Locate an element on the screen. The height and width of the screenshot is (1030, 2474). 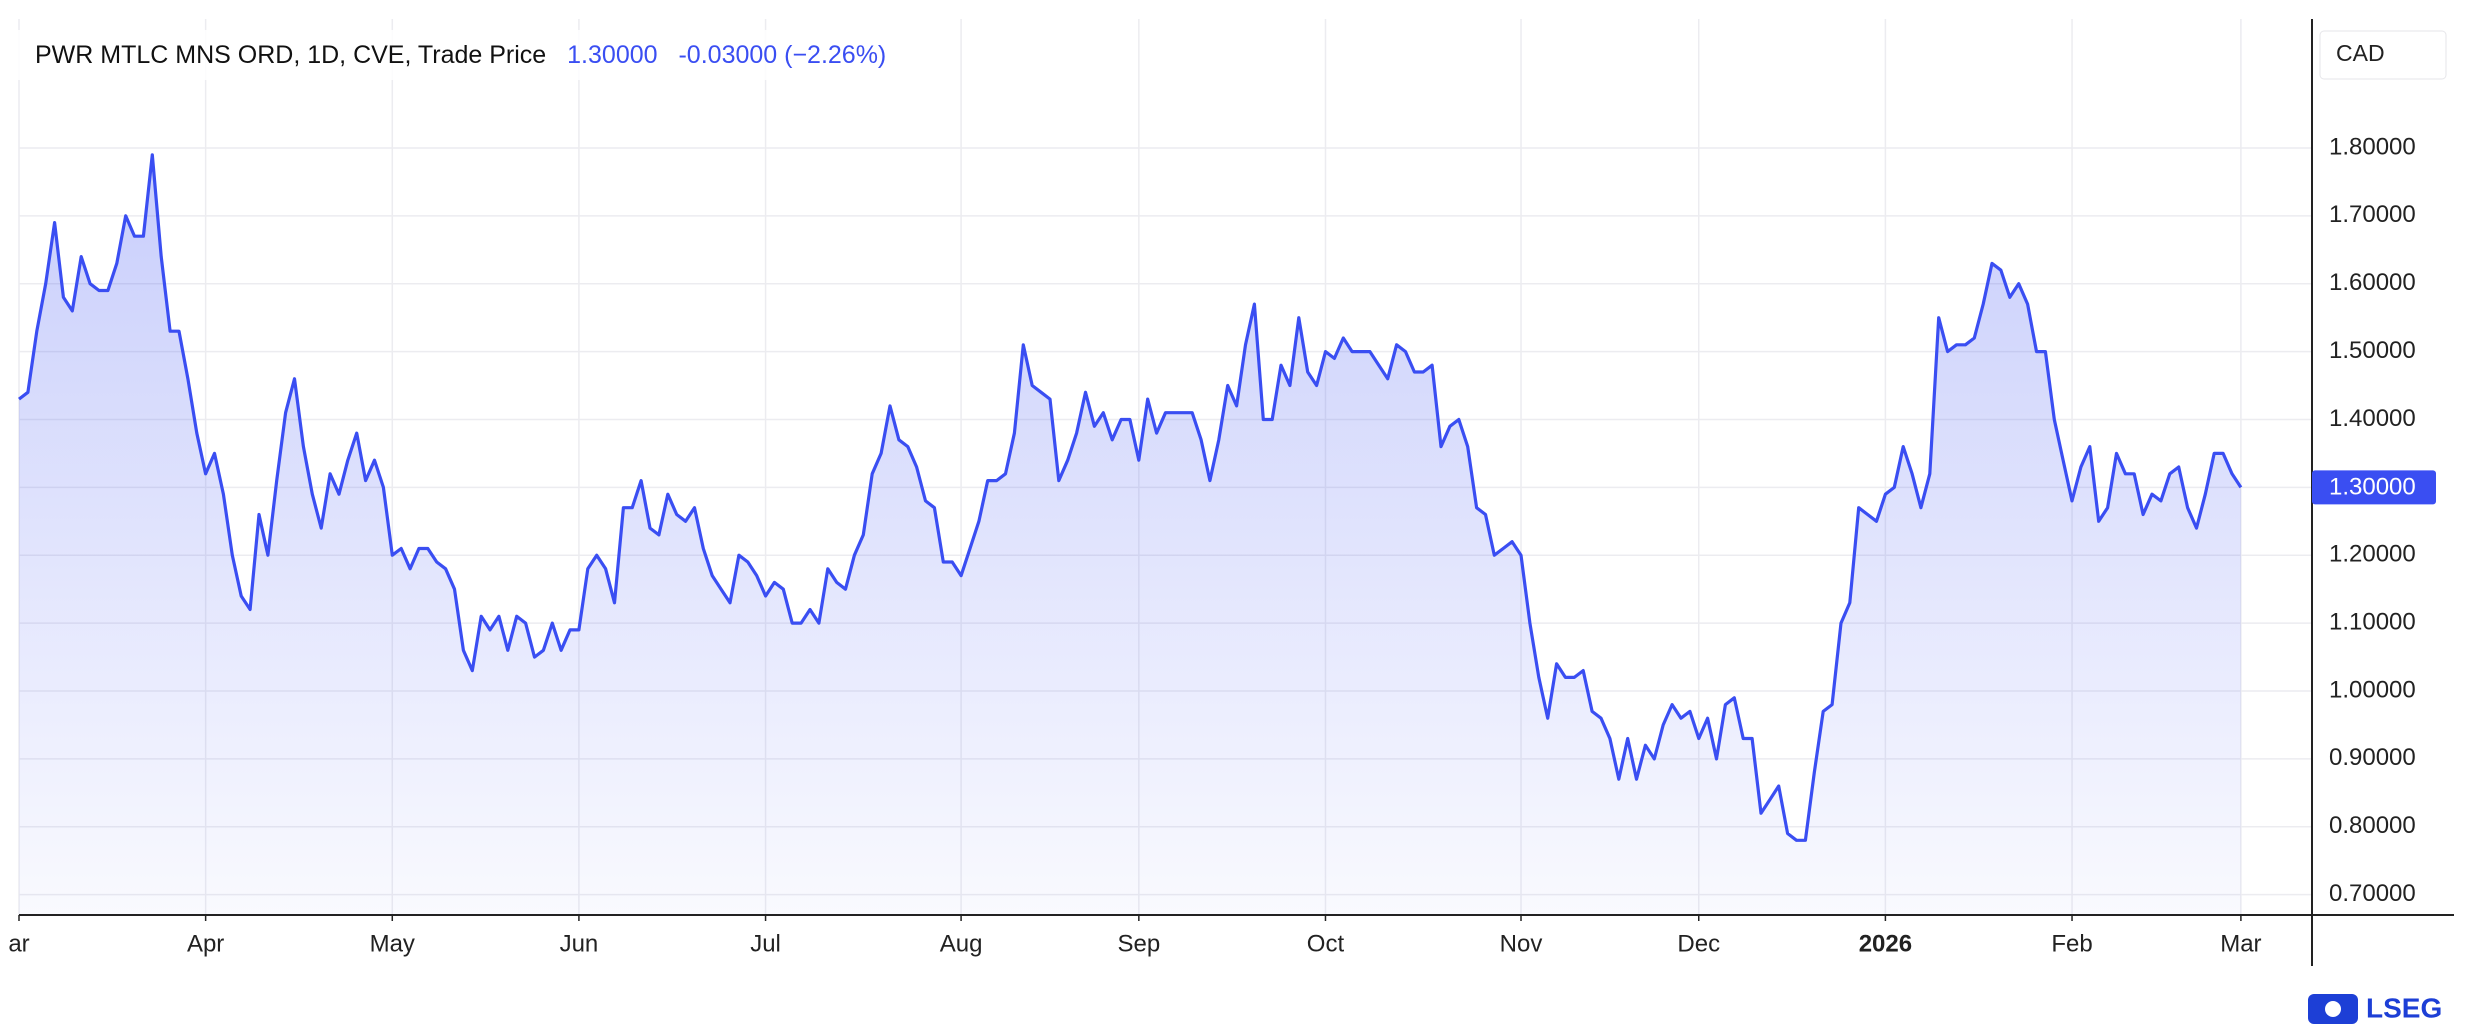
currency: CAD is located at coordinates (2360, 53).